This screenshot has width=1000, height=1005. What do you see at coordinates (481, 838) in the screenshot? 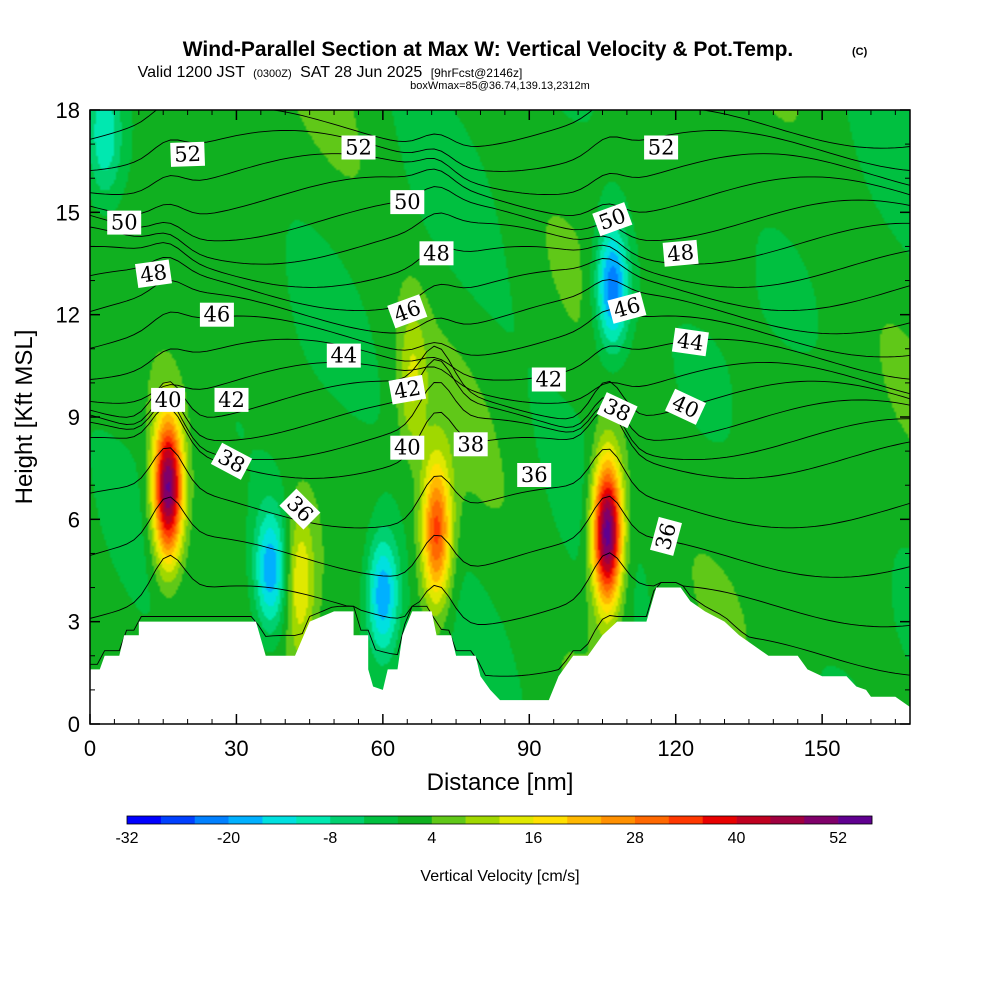
I see `colorbar-ticks: -32 -20 -8 4 16 28 40 52` at bounding box center [481, 838].